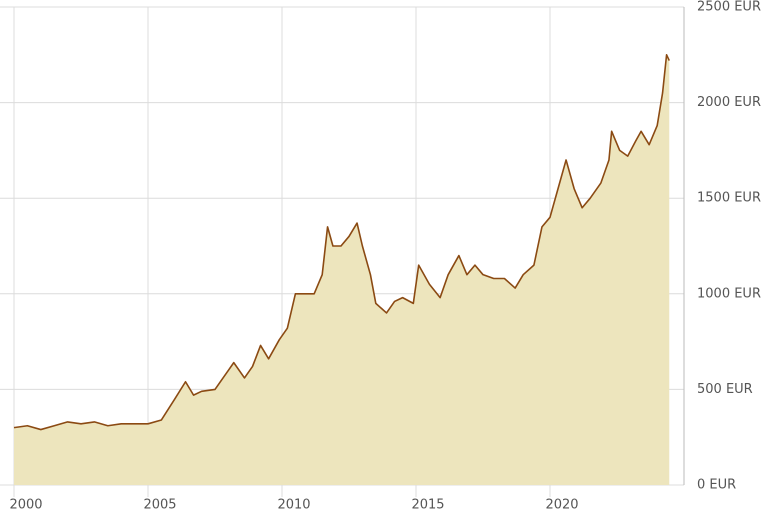 This screenshot has height=516, width=768. I want to click on y-tick-label: 2000 EUR, so click(729, 102).